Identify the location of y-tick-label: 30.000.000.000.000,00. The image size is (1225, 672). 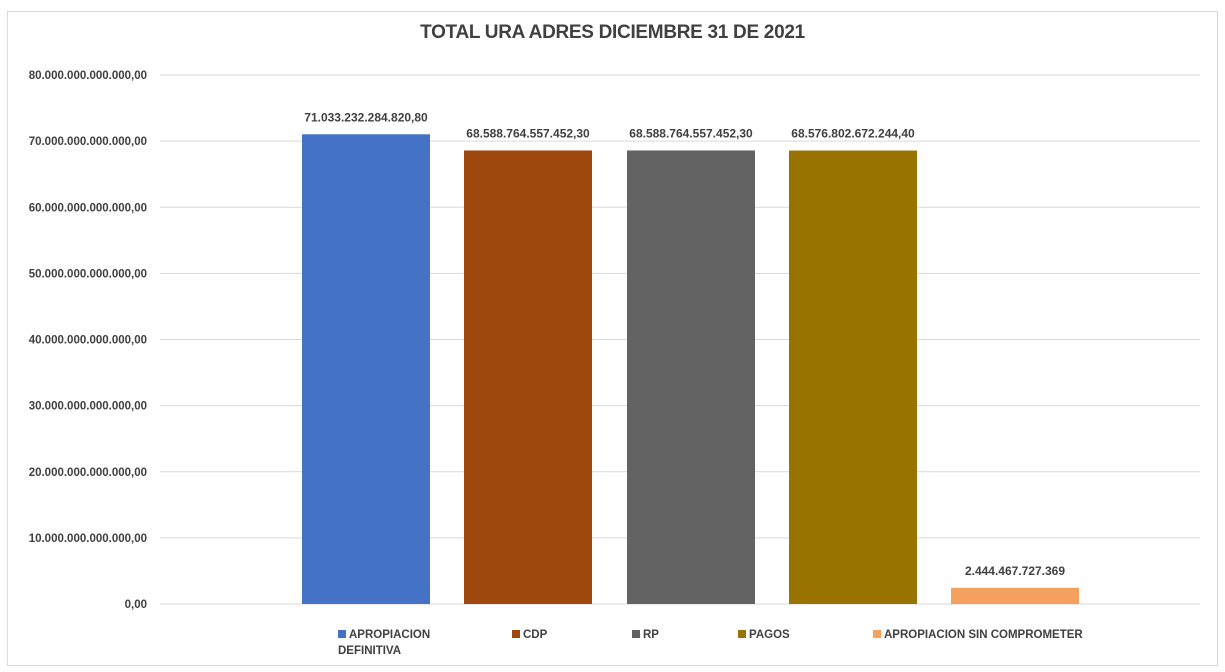
(88, 407).